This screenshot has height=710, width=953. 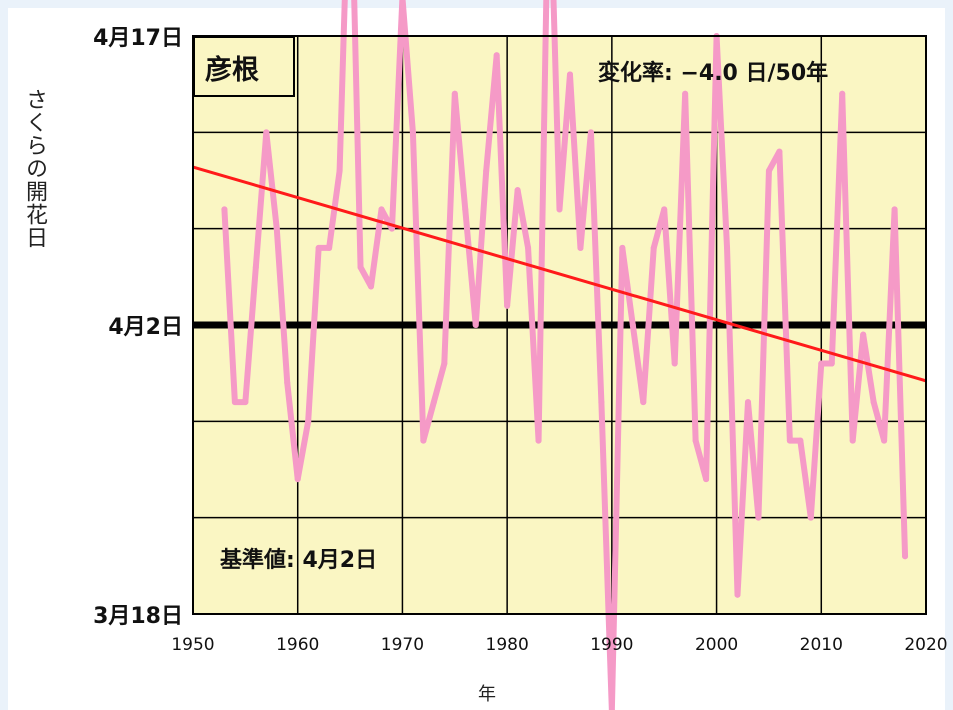 I want to click on x-tick-labels: 1950 1960 1970 1980 1990 2000 2010 2020, so click(x=559, y=645).